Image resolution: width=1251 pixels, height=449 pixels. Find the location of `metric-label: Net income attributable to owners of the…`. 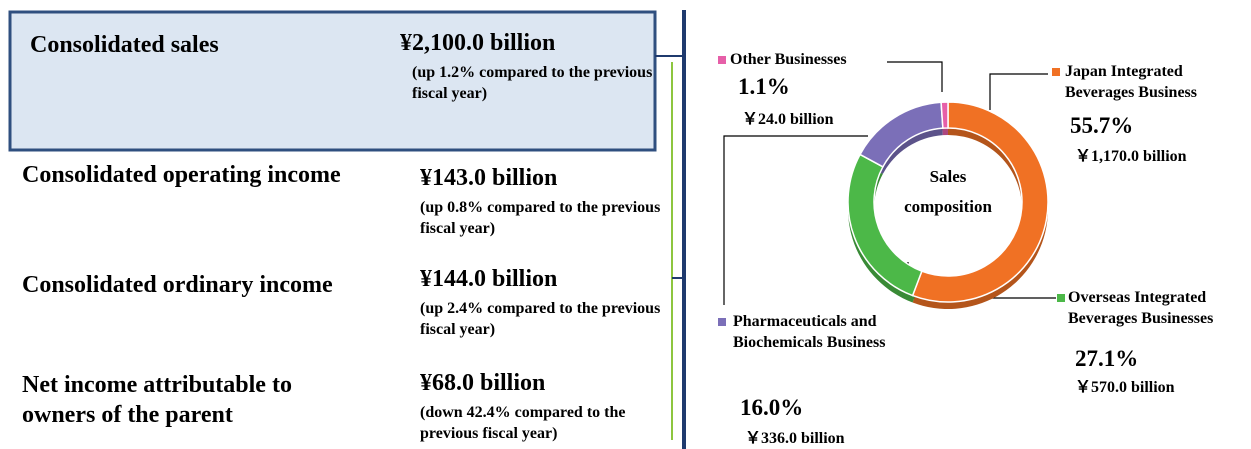

metric-label: Net income attributable to owners of the… is located at coordinates (157, 400).